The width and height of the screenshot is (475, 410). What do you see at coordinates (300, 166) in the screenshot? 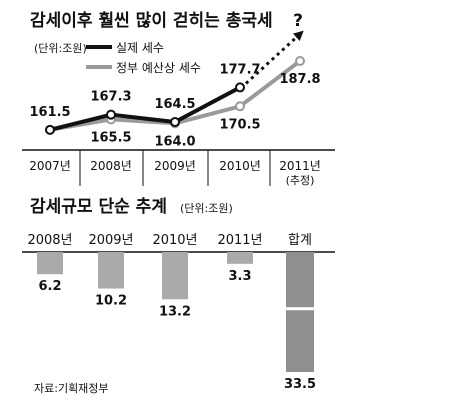
I see `x-tick-label: 2011년` at bounding box center [300, 166].